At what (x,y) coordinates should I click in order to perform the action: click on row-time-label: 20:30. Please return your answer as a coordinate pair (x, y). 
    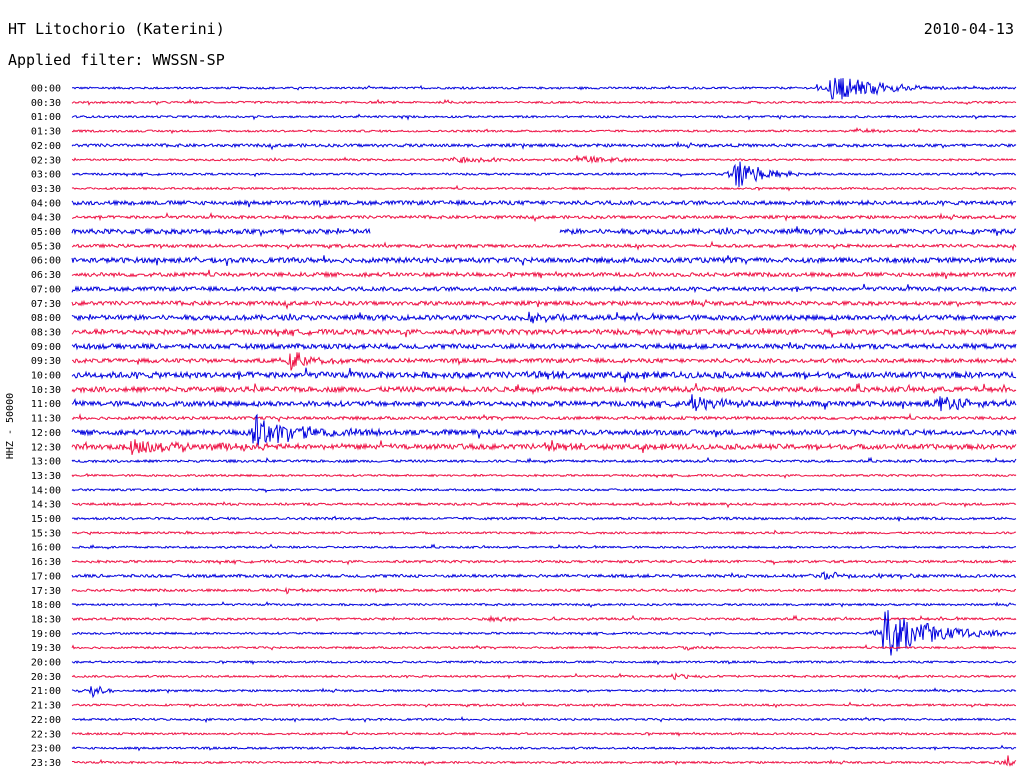
    Looking at the image, I should click on (46, 677).